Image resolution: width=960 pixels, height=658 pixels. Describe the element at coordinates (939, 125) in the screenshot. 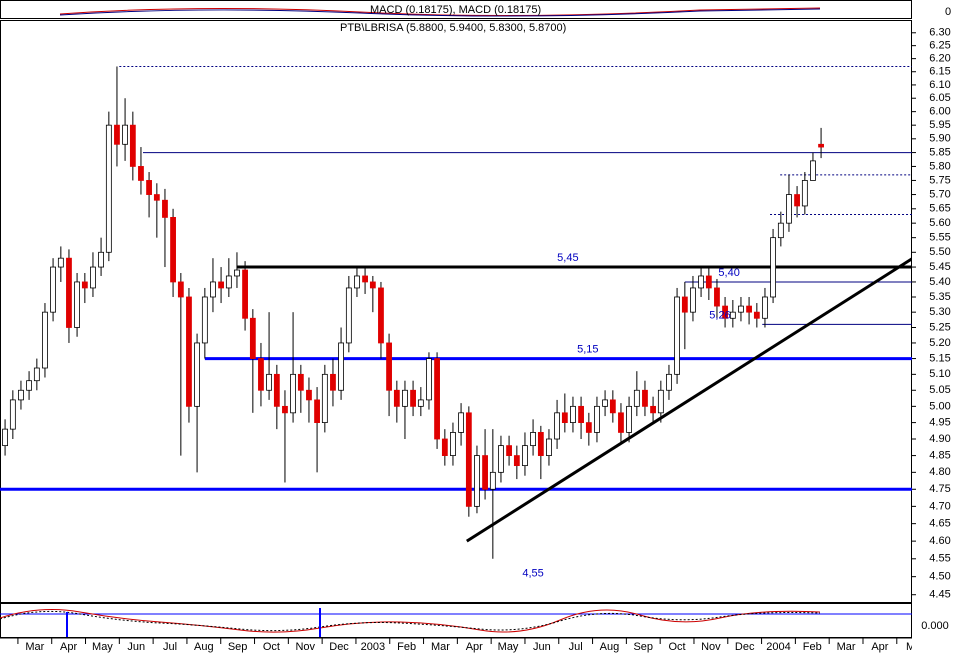

I see `y-tick-label: 5.95` at that location.